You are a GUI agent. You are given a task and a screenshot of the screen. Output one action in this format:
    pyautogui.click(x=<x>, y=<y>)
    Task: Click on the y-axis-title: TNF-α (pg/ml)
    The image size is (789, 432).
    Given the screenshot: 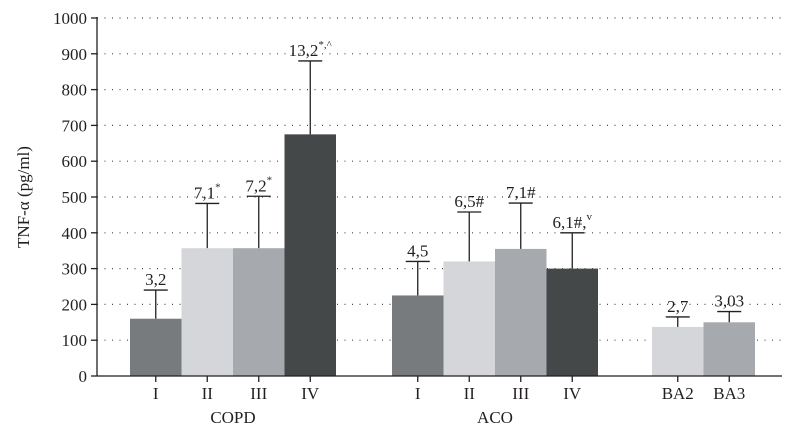 What is the action you would take?
    pyautogui.click(x=23, y=197)
    